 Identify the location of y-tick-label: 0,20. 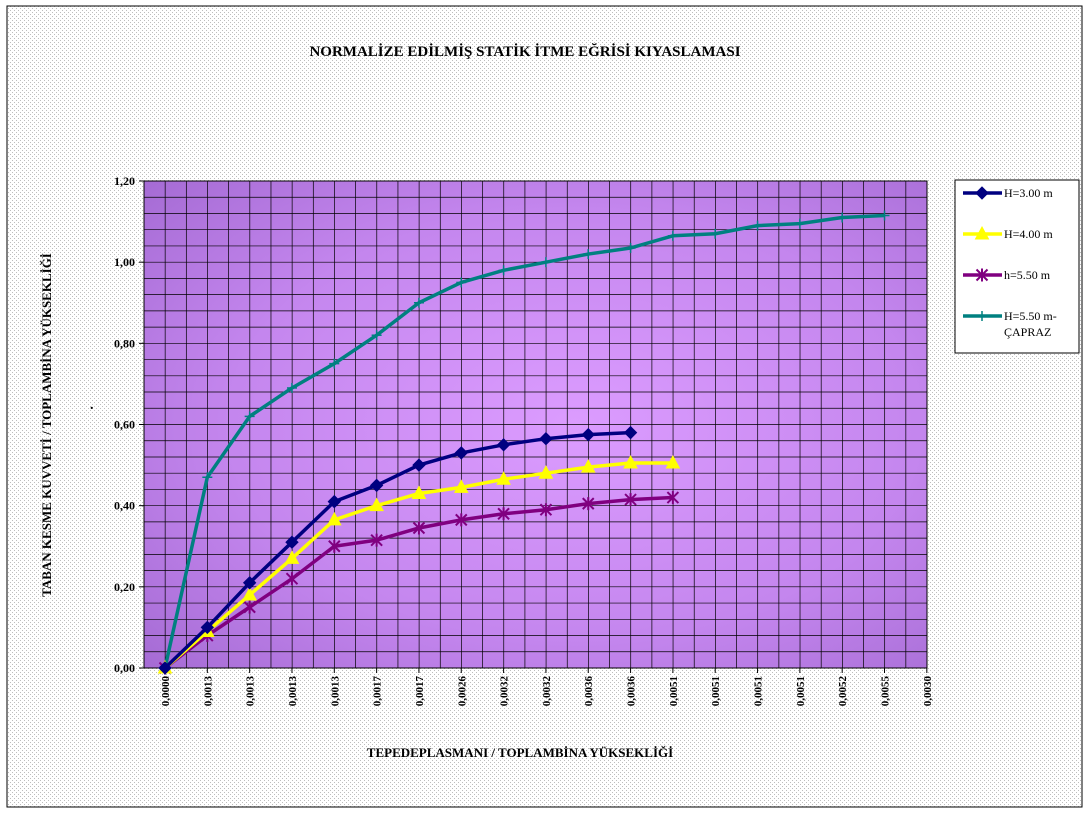
(124, 587).